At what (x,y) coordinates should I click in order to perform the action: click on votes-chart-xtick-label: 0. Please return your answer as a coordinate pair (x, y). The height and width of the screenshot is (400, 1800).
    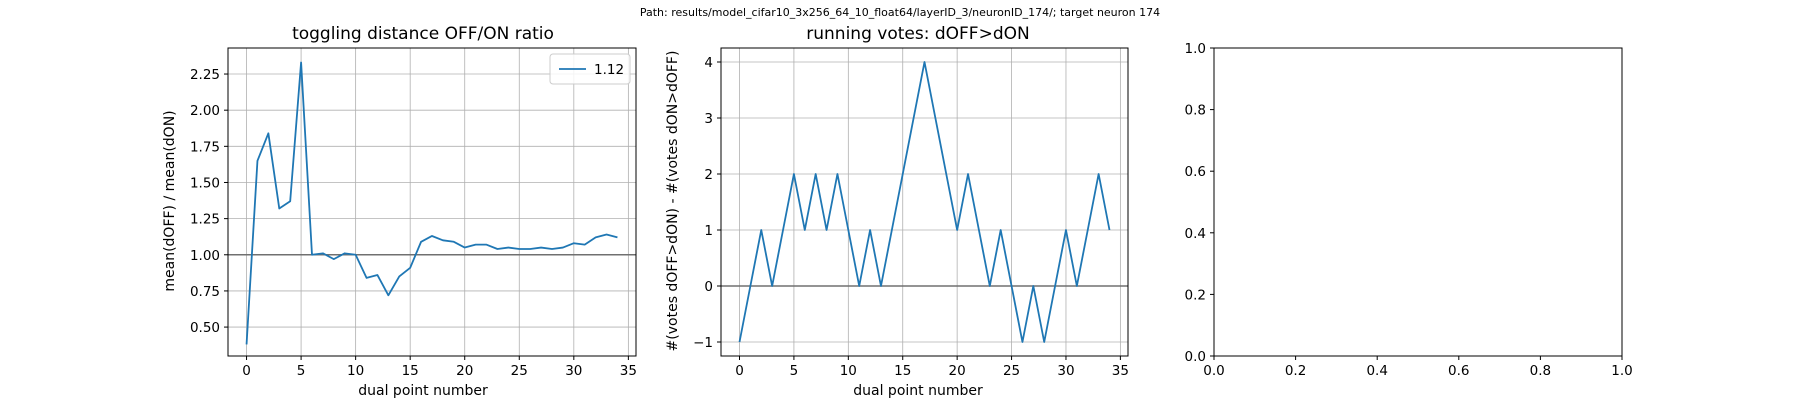
    Looking at the image, I should click on (739, 371).